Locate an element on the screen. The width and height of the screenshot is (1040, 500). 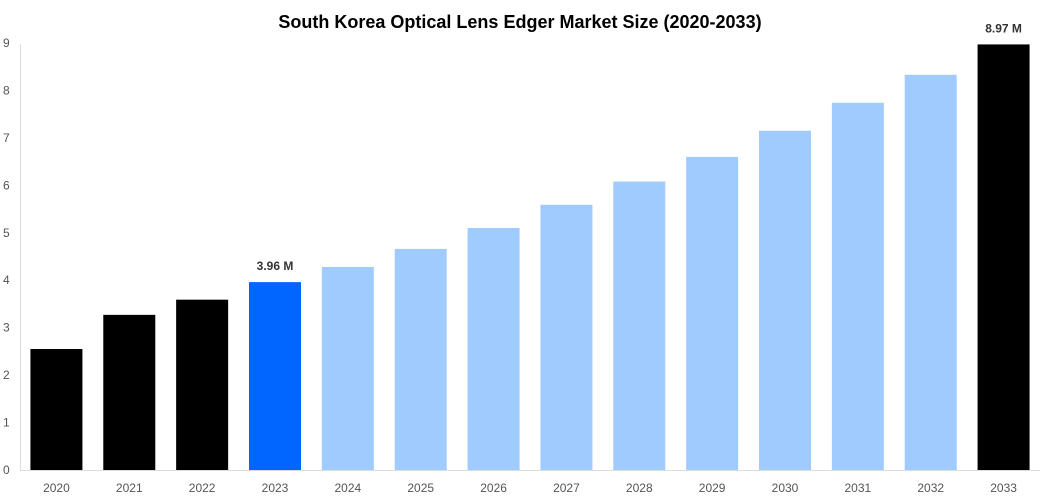
y-tick-label: 4 is located at coordinates (6, 280).